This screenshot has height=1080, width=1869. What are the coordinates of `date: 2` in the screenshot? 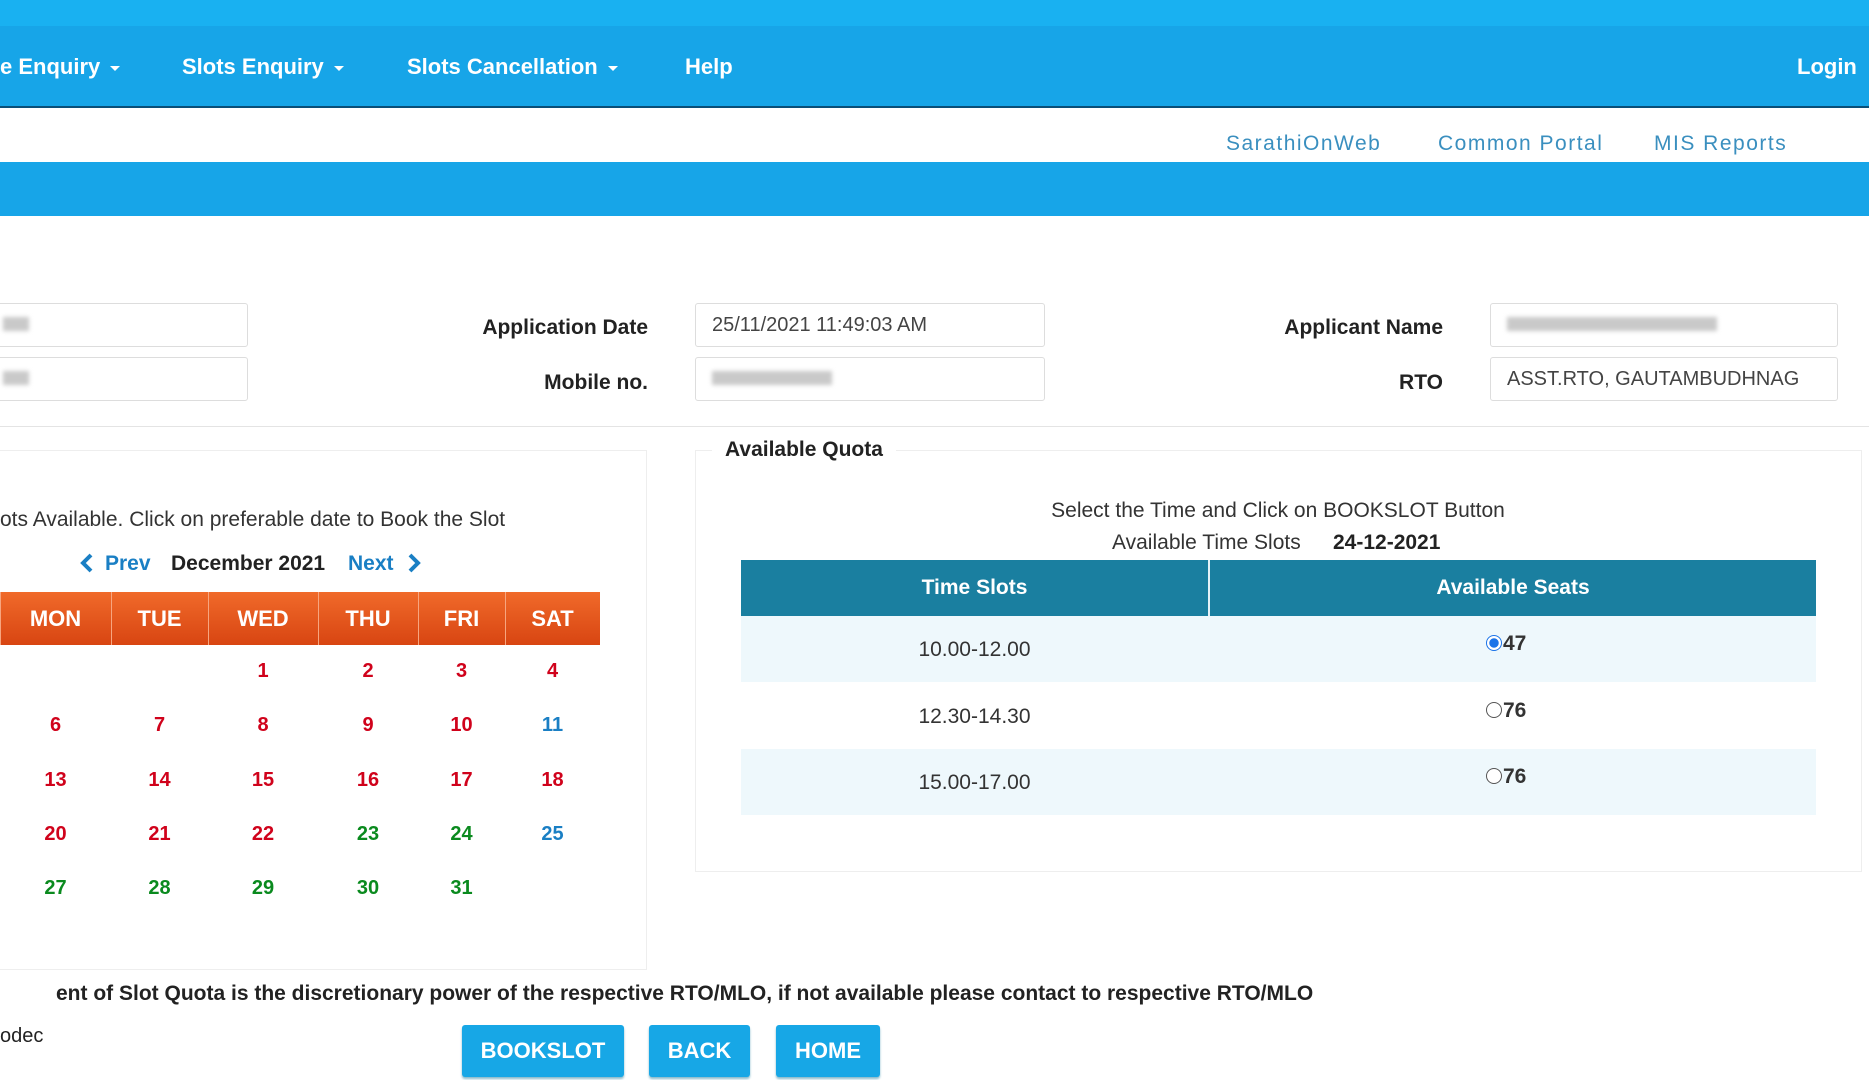 It's located at (368, 671).